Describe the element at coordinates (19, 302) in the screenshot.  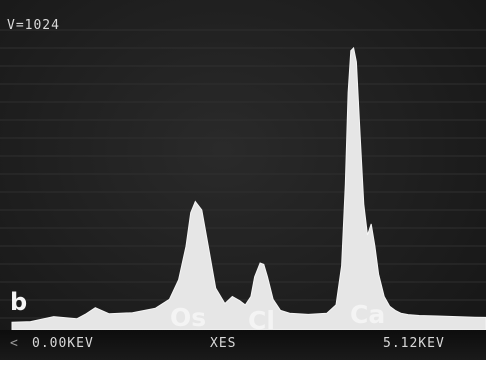
I see `panel-label: b` at that location.